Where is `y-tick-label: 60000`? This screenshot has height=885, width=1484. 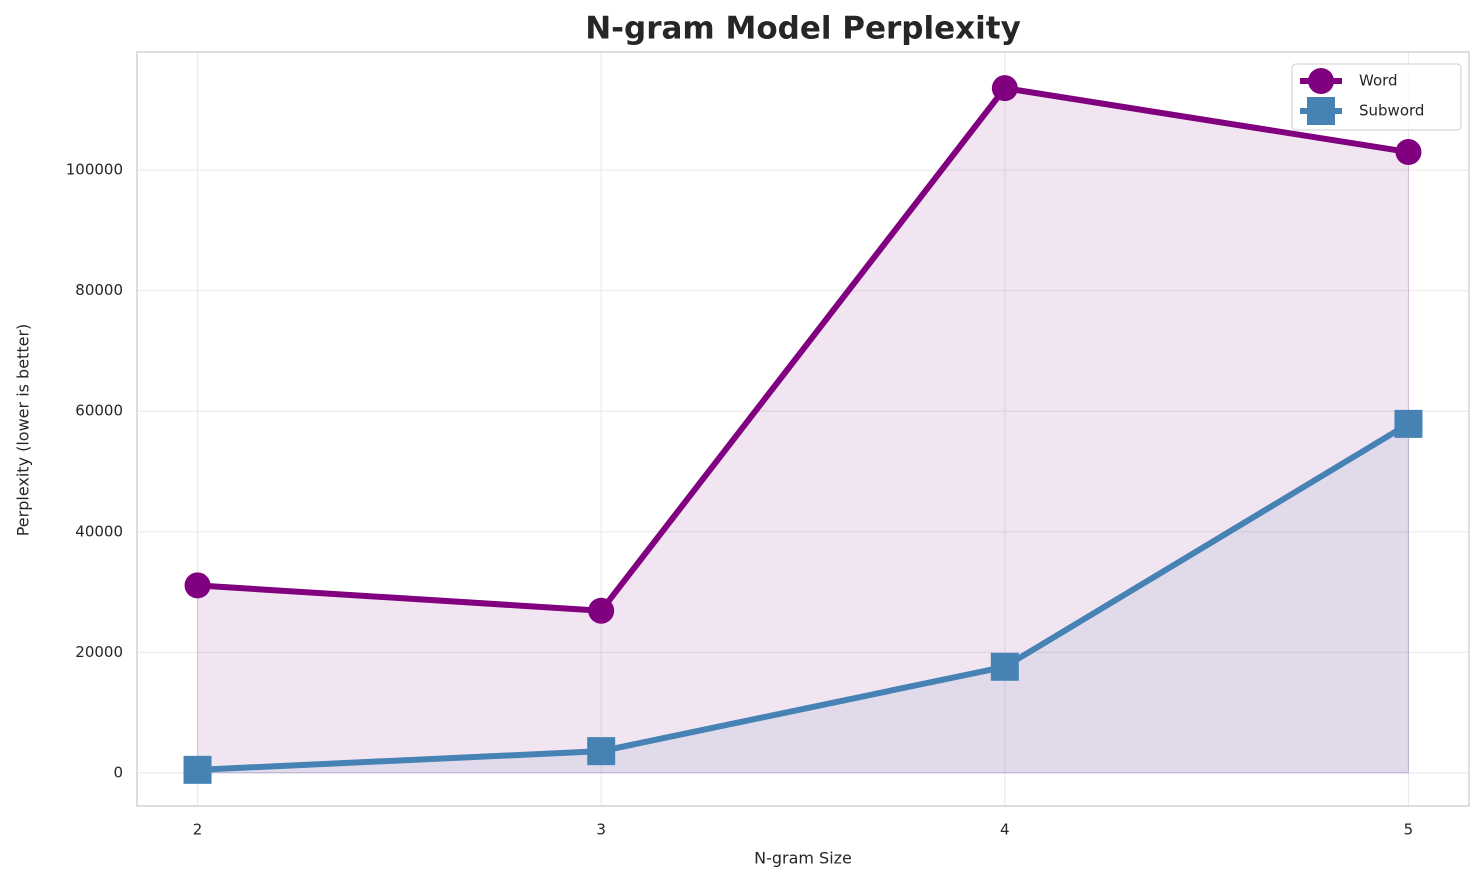
y-tick-label: 60000 is located at coordinates (99, 411).